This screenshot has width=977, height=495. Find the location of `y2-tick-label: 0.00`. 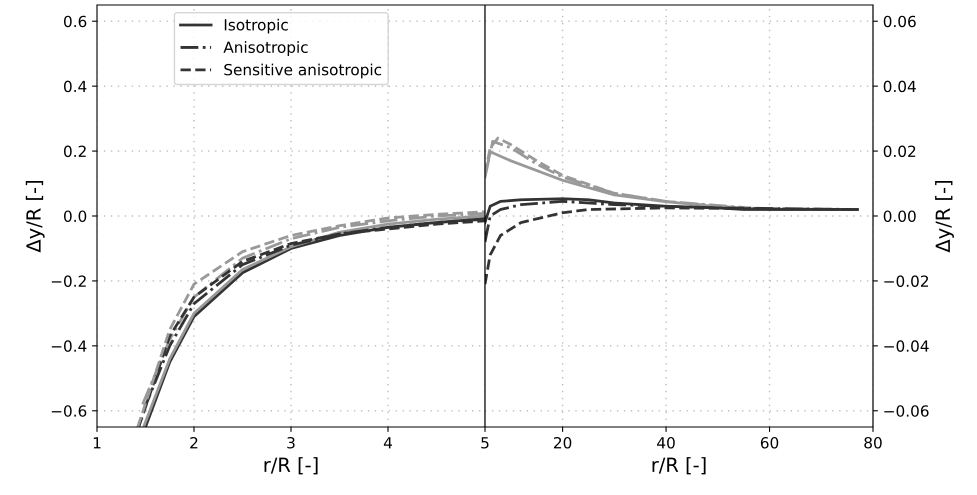

y2-tick-label: 0.00 is located at coordinates (900, 216).